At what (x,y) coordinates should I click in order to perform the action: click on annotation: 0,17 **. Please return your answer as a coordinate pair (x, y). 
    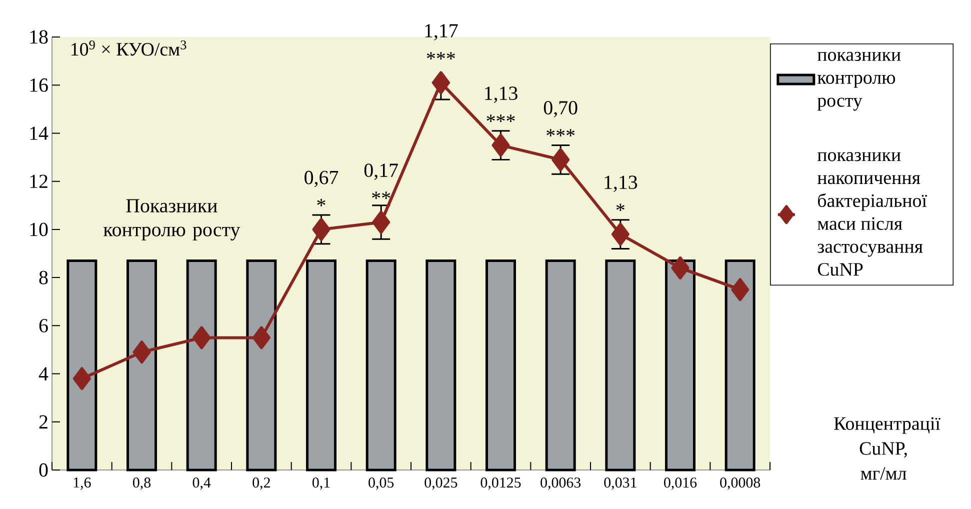
    Looking at the image, I should click on (381, 181).